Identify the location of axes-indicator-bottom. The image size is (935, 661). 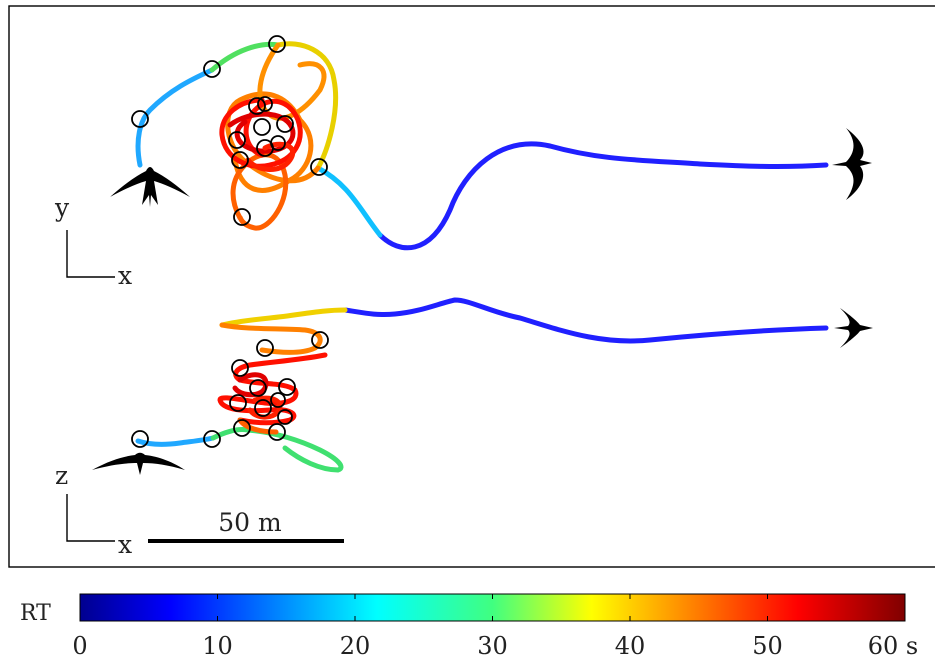
(90, 518).